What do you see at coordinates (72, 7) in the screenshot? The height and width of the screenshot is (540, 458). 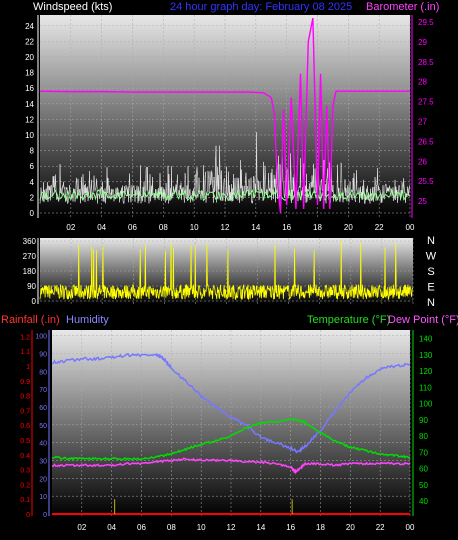 I see `windspeed-axis-label: Windspeed (kts)` at bounding box center [72, 7].